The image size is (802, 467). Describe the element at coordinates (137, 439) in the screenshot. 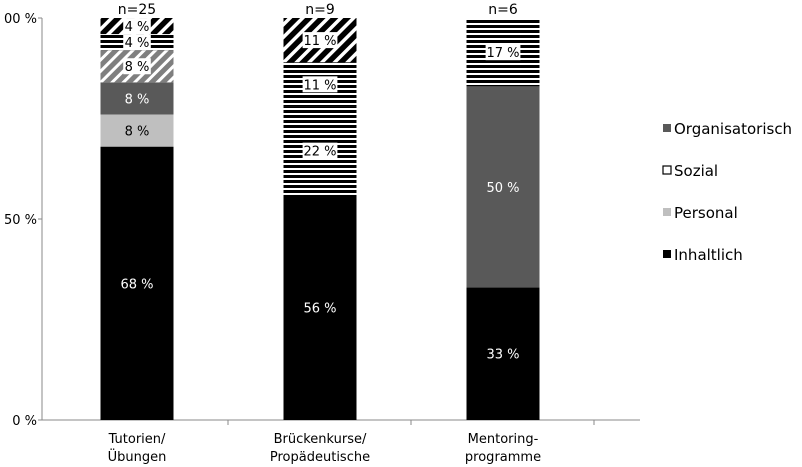

I see `x-tick-label: Tutorien/` at that location.